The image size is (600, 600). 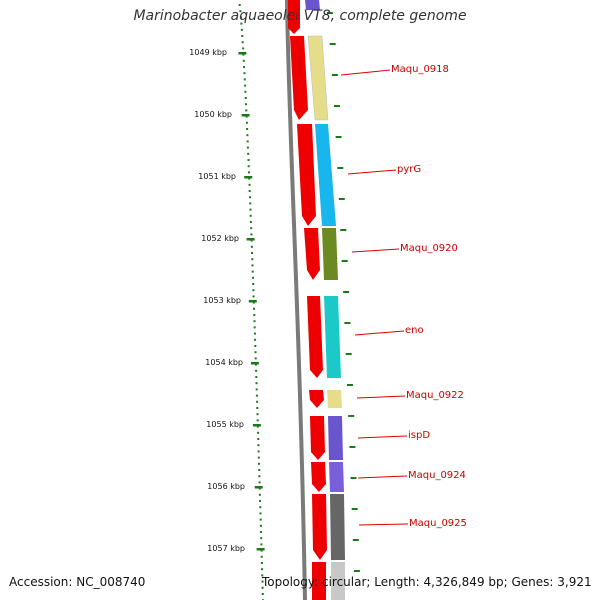 What do you see at coordinates (382, 437) in the screenshot?
I see `connector-ispd` at bounding box center [382, 437].